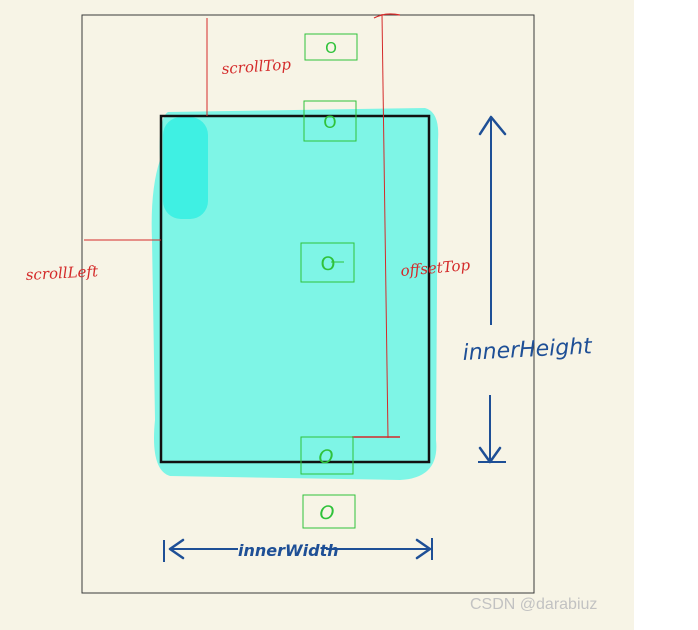 This screenshot has width=698, height=630. I want to click on element-box-4: O, so click(327, 455).